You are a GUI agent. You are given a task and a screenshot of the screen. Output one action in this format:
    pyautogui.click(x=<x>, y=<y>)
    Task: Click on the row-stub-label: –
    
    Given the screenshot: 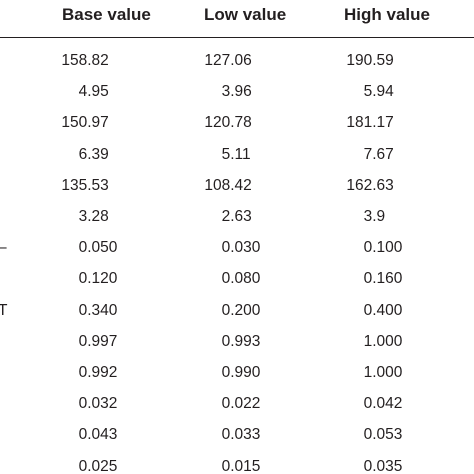 What is the action you would take?
    pyautogui.click(x=3, y=248)
    